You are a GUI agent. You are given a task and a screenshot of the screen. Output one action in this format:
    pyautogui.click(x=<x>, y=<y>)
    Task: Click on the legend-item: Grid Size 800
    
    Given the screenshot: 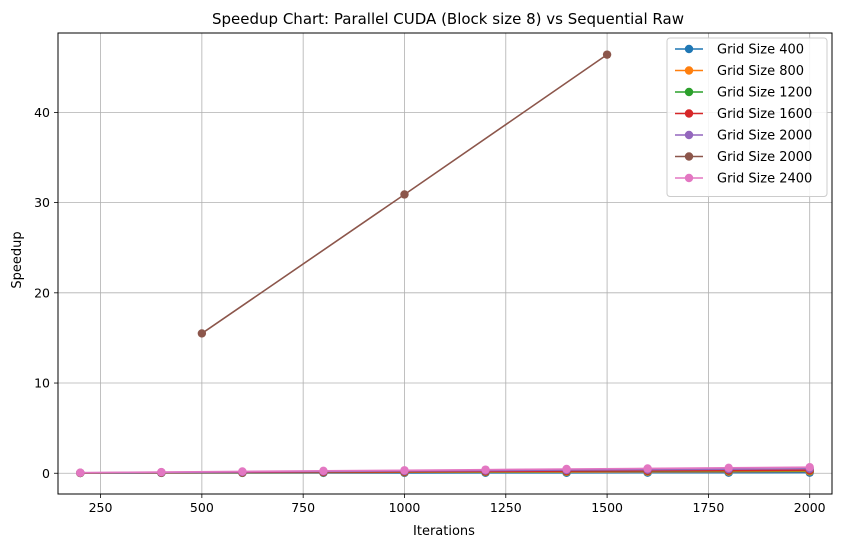 What is the action you would take?
    pyautogui.click(x=739, y=71)
    